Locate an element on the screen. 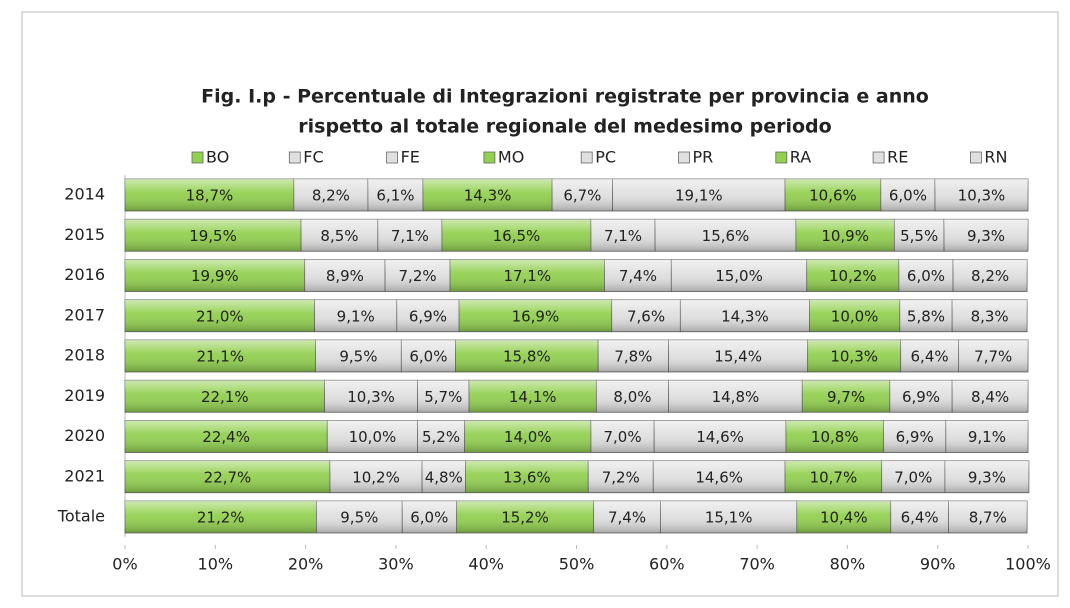  legend-label: RE is located at coordinates (897, 157).